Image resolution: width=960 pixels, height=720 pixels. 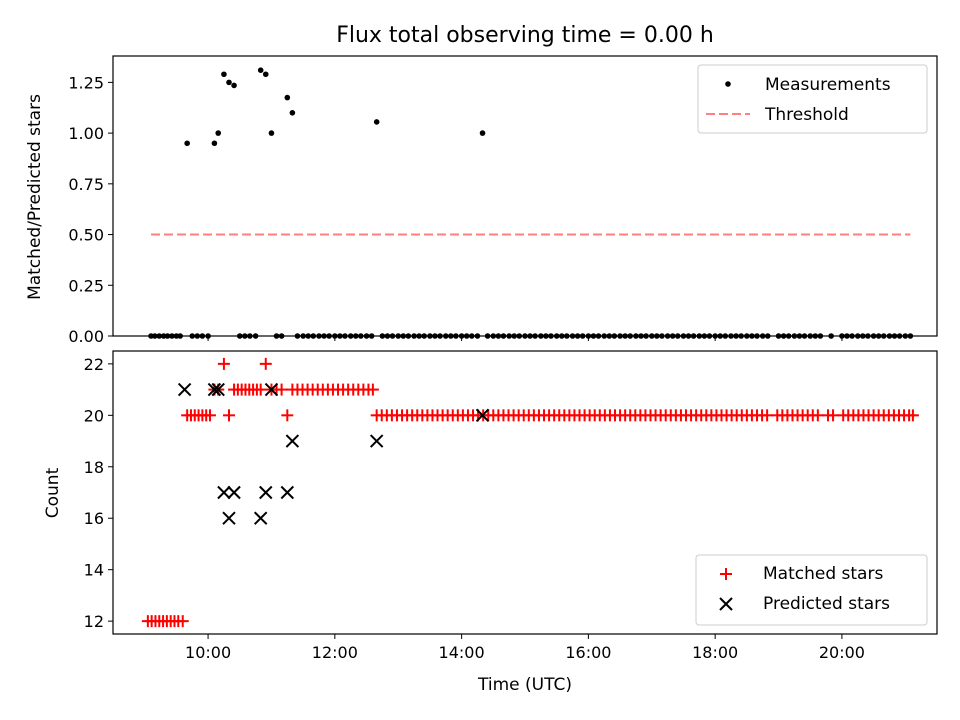 I want to click on y-tick-label: 1.25, so click(x=86, y=82).